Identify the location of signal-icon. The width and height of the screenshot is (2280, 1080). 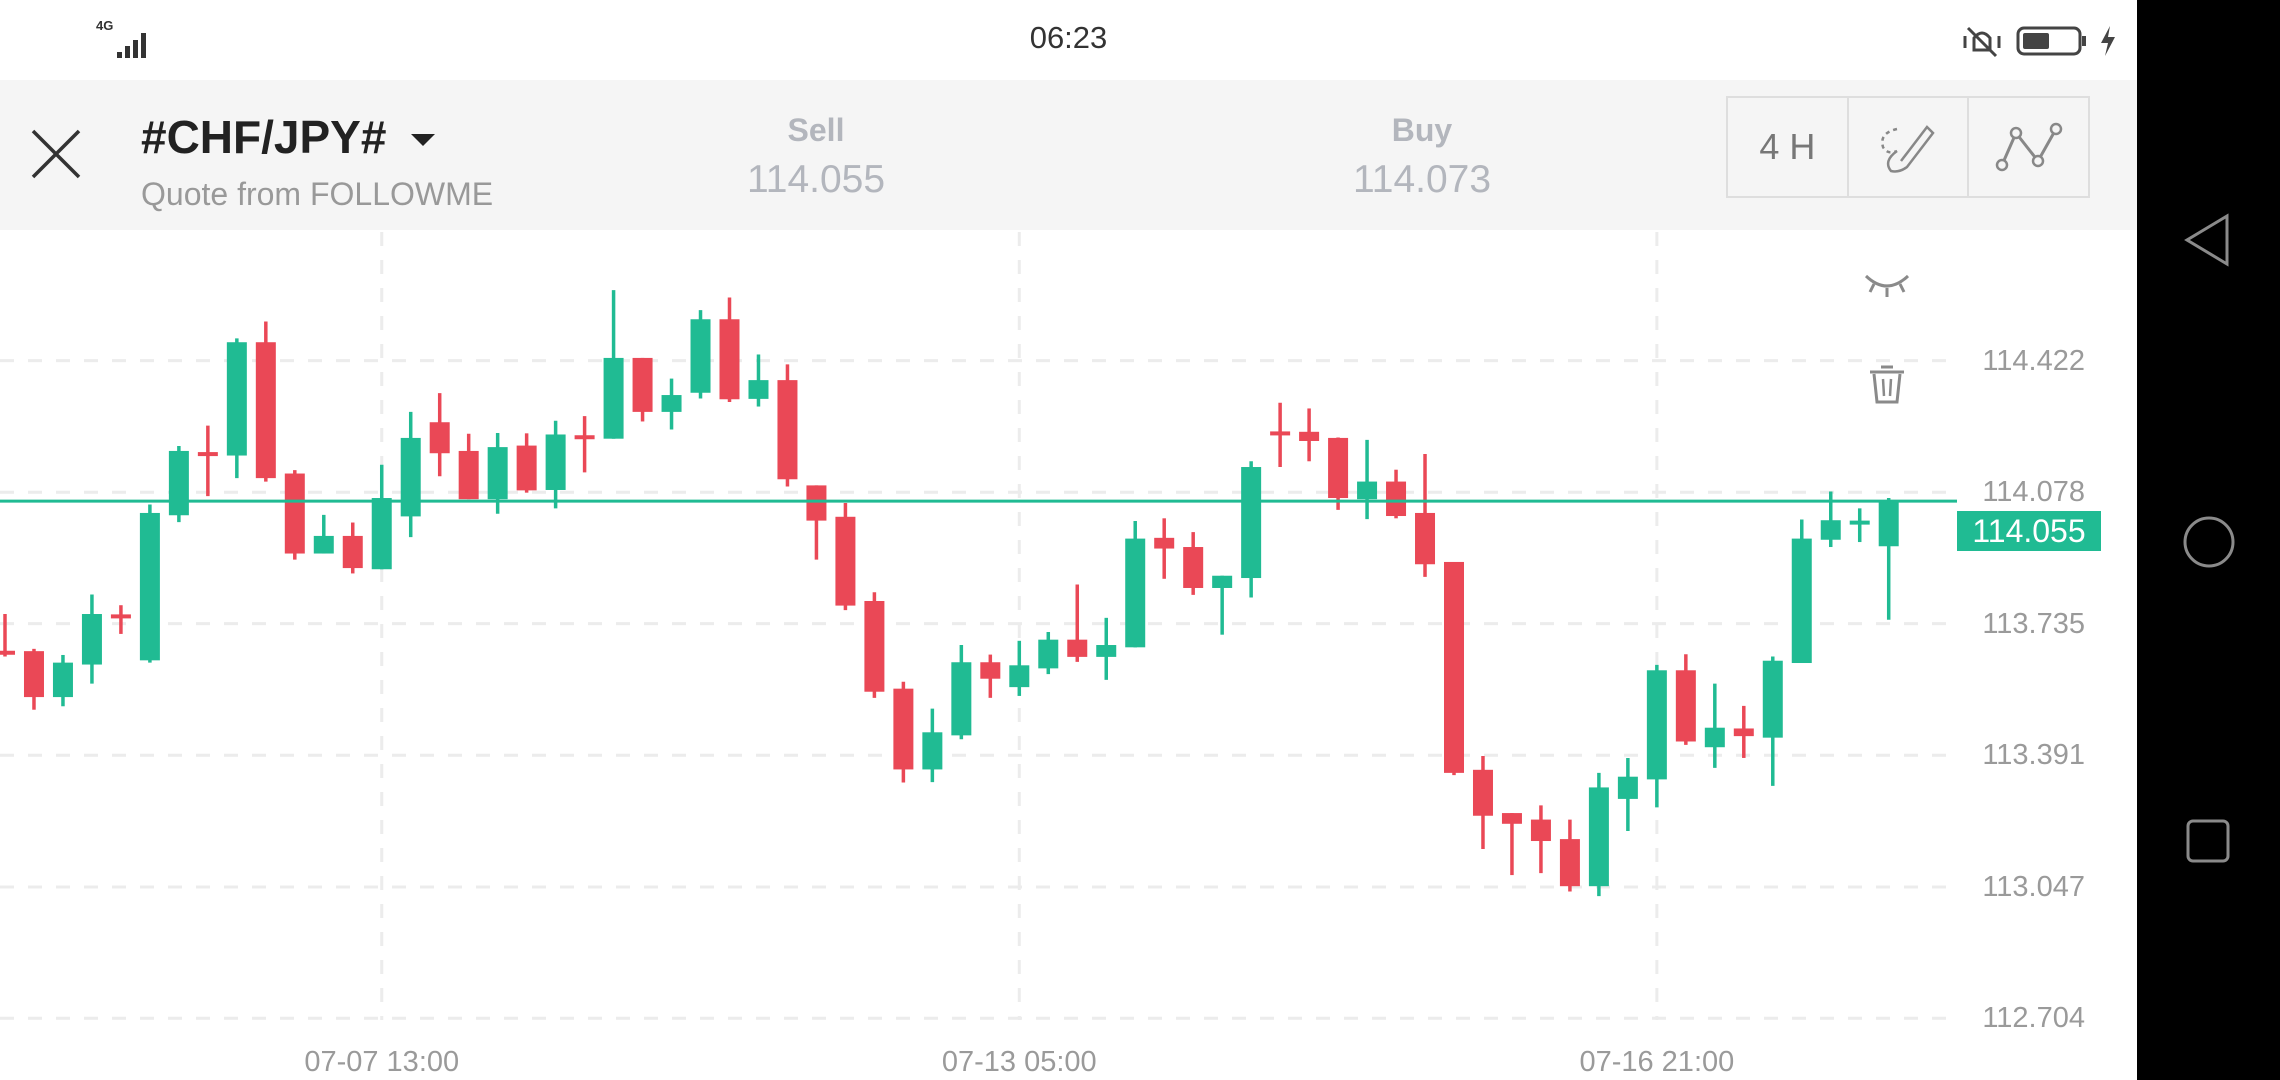
(131, 45).